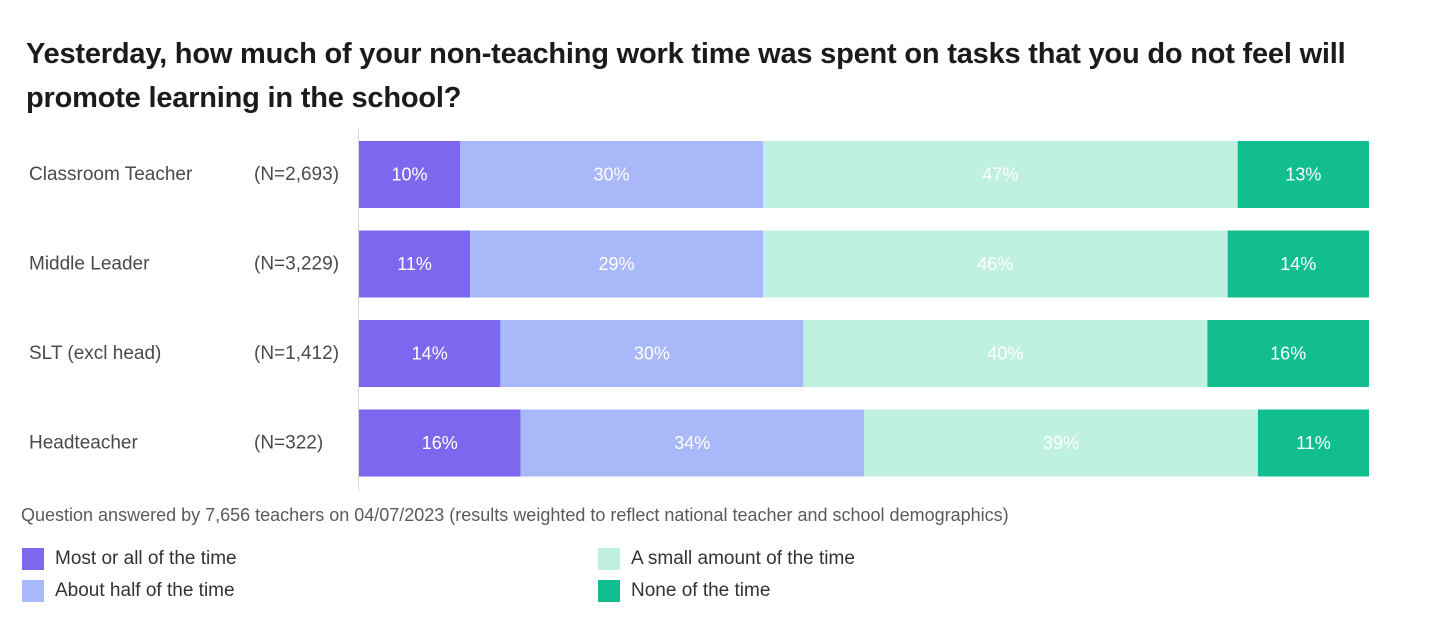  I want to click on data-label: 46%, so click(995, 264).